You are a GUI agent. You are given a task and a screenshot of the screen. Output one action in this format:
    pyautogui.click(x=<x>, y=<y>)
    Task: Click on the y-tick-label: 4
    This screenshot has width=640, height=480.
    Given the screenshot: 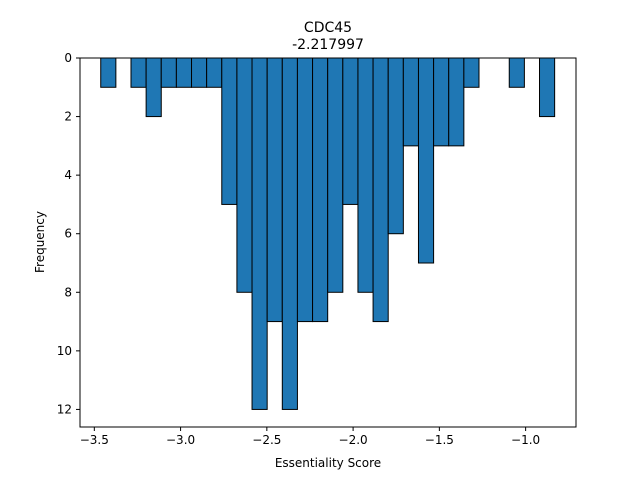 What is the action you would take?
    pyautogui.click(x=68, y=175)
    